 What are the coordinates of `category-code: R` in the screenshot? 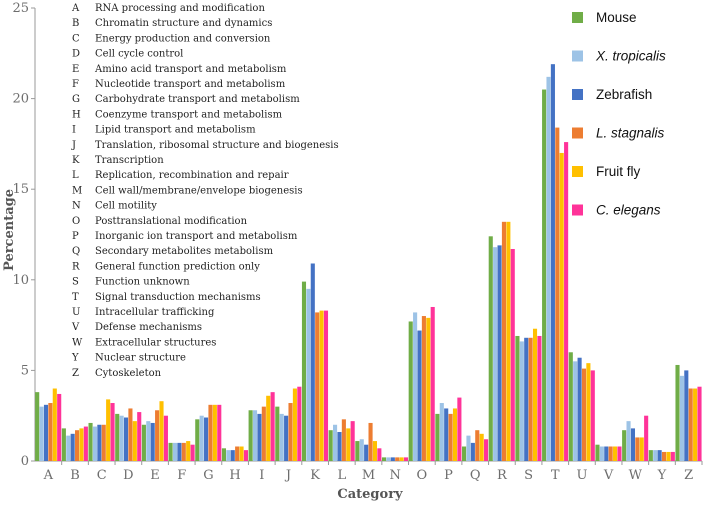 It's located at (76, 266).